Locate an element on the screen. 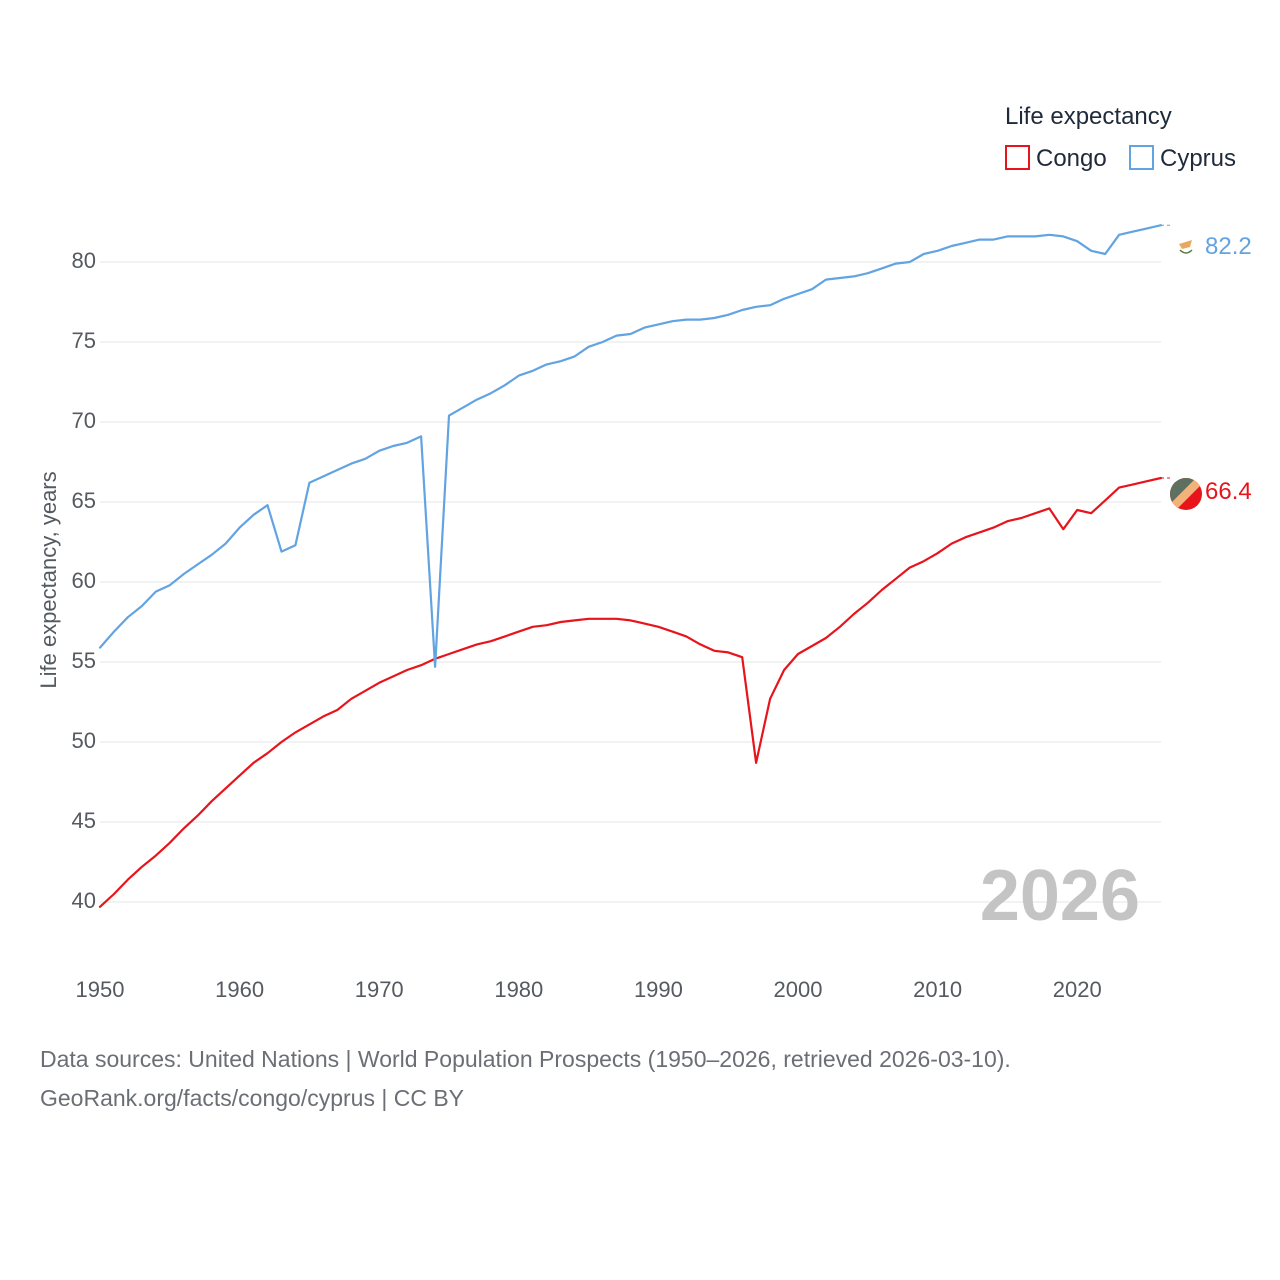 This screenshot has height=1280, width=1280. y-tick-80: 80 is located at coordinates (84, 260).